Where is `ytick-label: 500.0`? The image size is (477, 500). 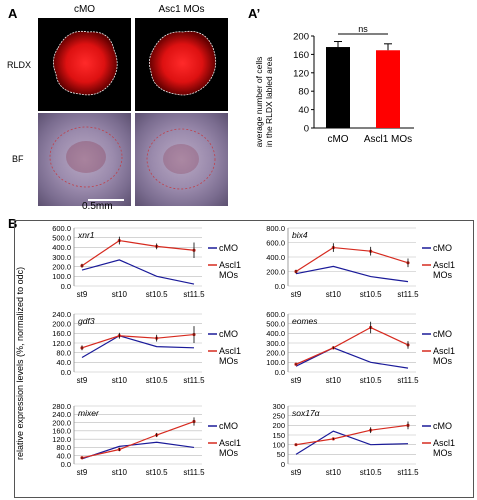 ytick-label: 500.0 is located at coordinates (275, 323).